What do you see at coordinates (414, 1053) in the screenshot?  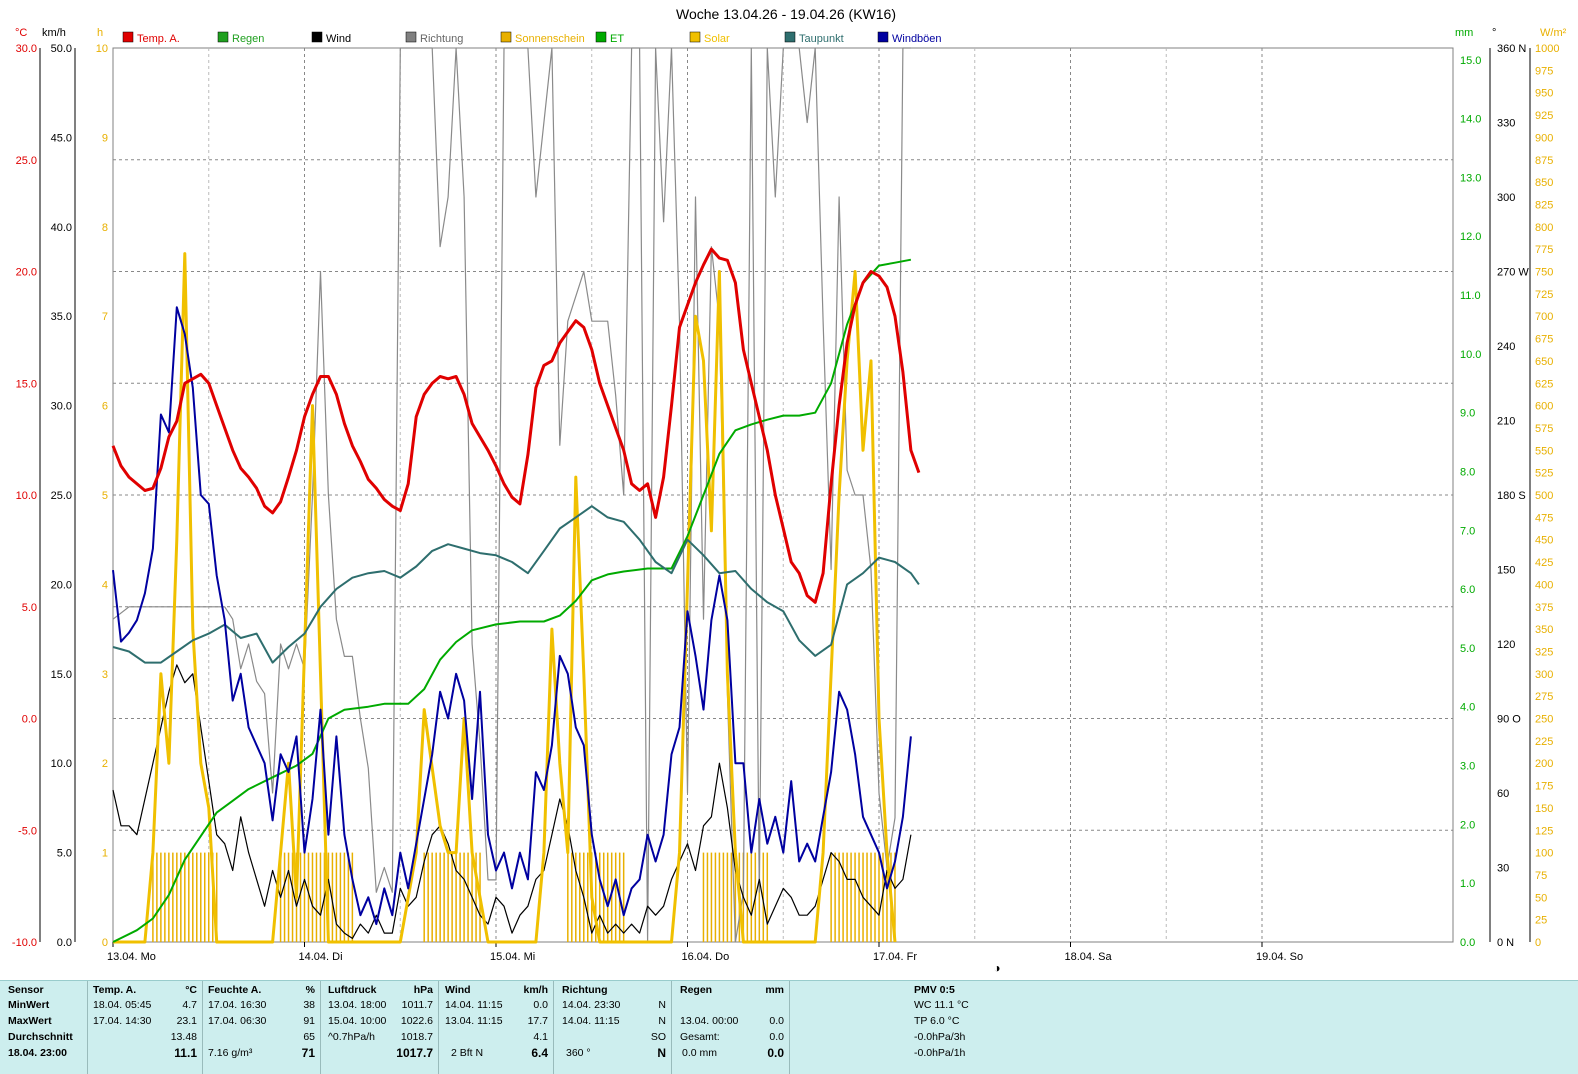 I see `stats-value: 1017.7` at bounding box center [414, 1053].